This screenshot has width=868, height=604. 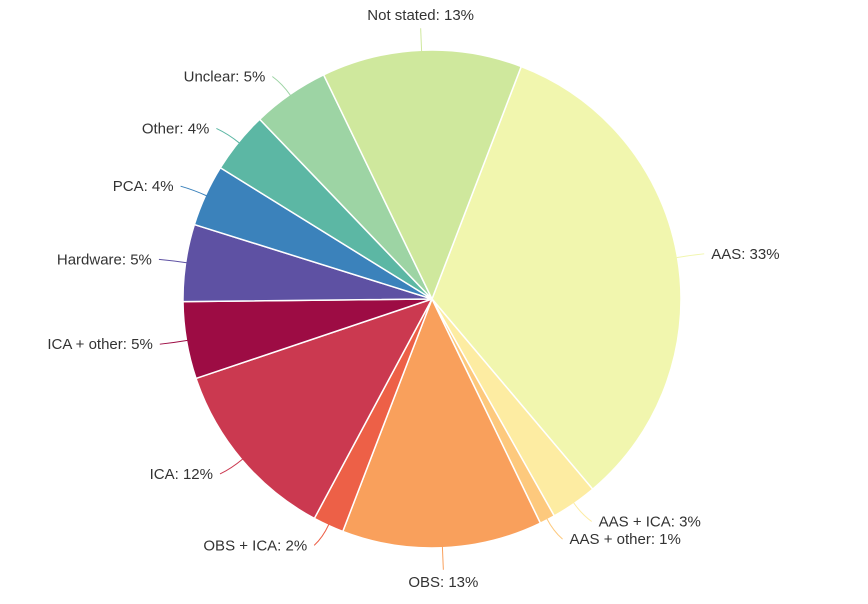 I want to click on leader-line-aas-other, so click(x=554, y=529).